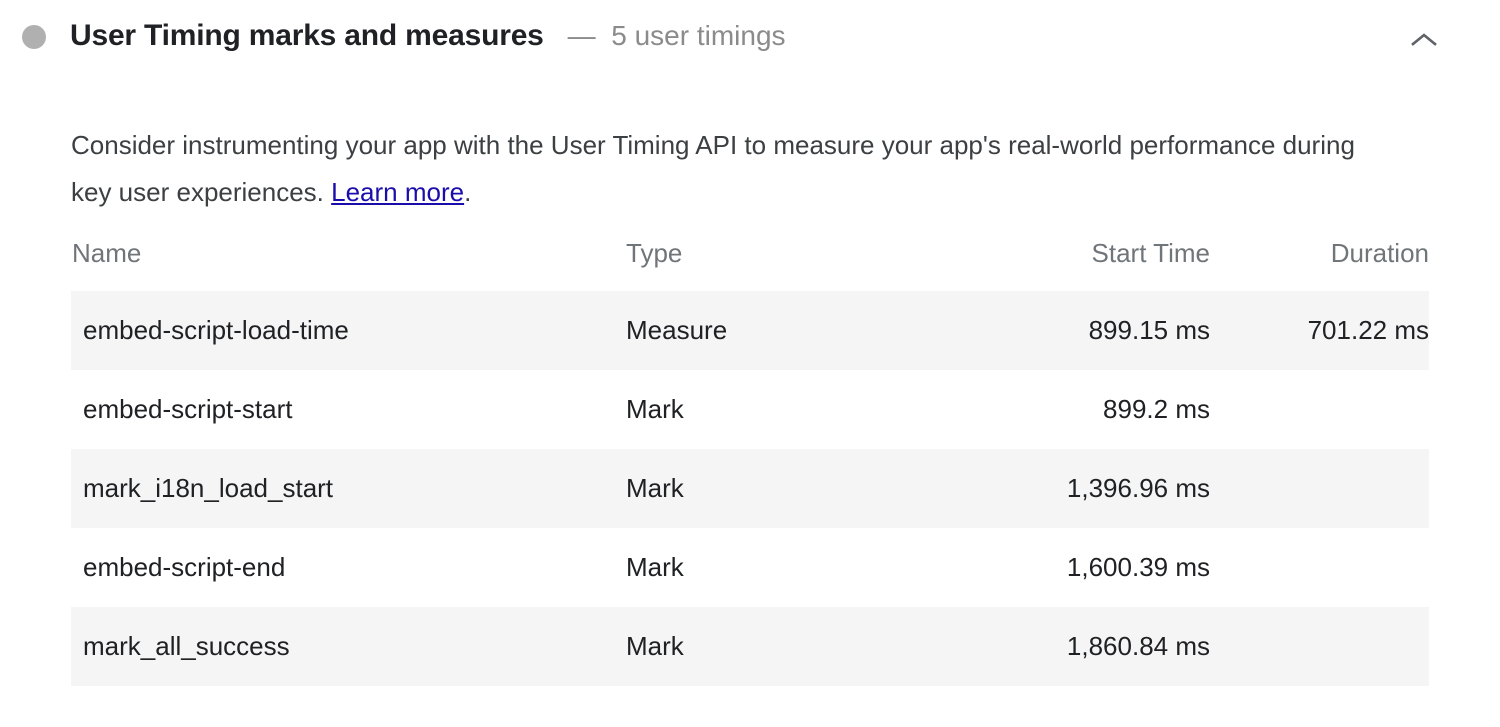 This screenshot has height=727, width=1500. What do you see at coordinates (810, 330) in the screenshot?
I see `cell-type: Measure` at bounding box center [810, 330].